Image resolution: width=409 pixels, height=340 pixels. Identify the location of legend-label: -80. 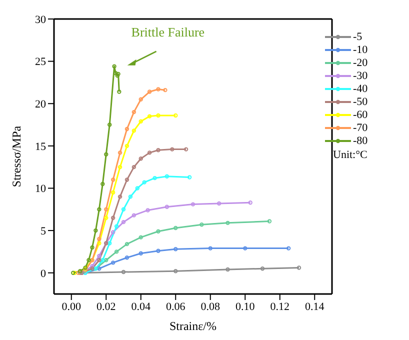
(360, 140).